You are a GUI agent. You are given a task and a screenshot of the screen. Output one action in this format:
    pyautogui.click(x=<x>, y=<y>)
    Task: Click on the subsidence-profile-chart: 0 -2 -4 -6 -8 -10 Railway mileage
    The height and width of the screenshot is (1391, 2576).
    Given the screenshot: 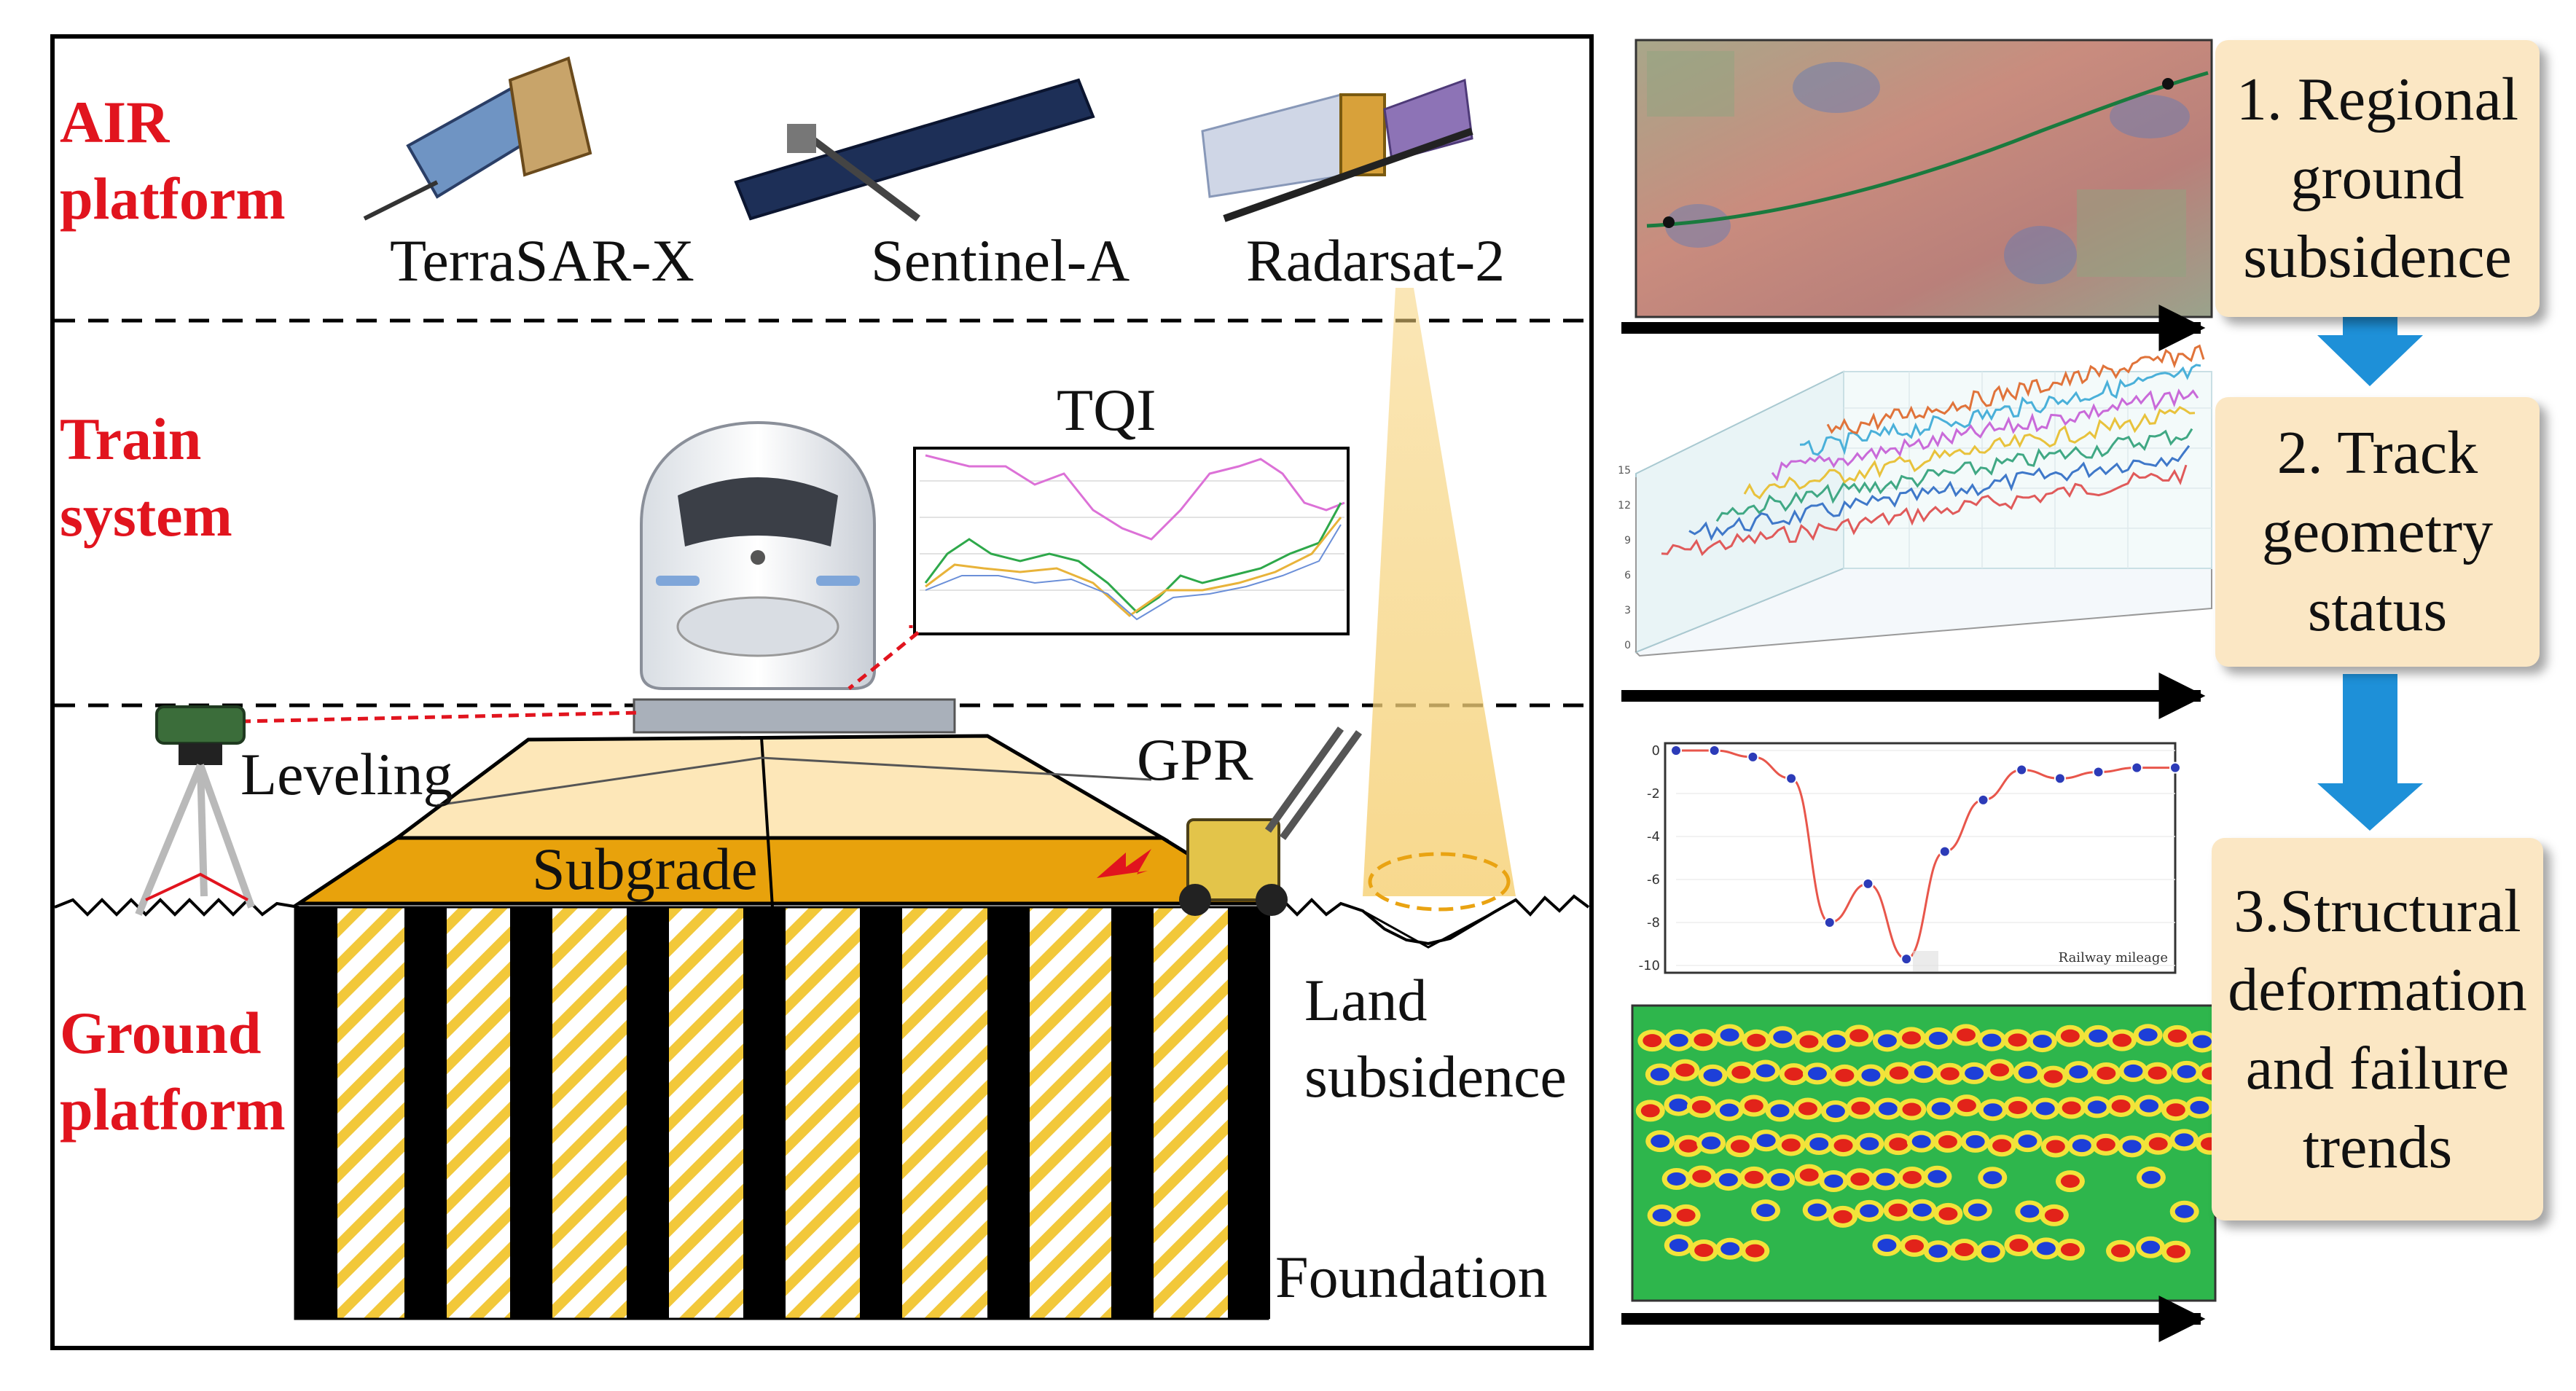 What is the action you would take?
    pyautogui.click(x=1910, y=858)
    